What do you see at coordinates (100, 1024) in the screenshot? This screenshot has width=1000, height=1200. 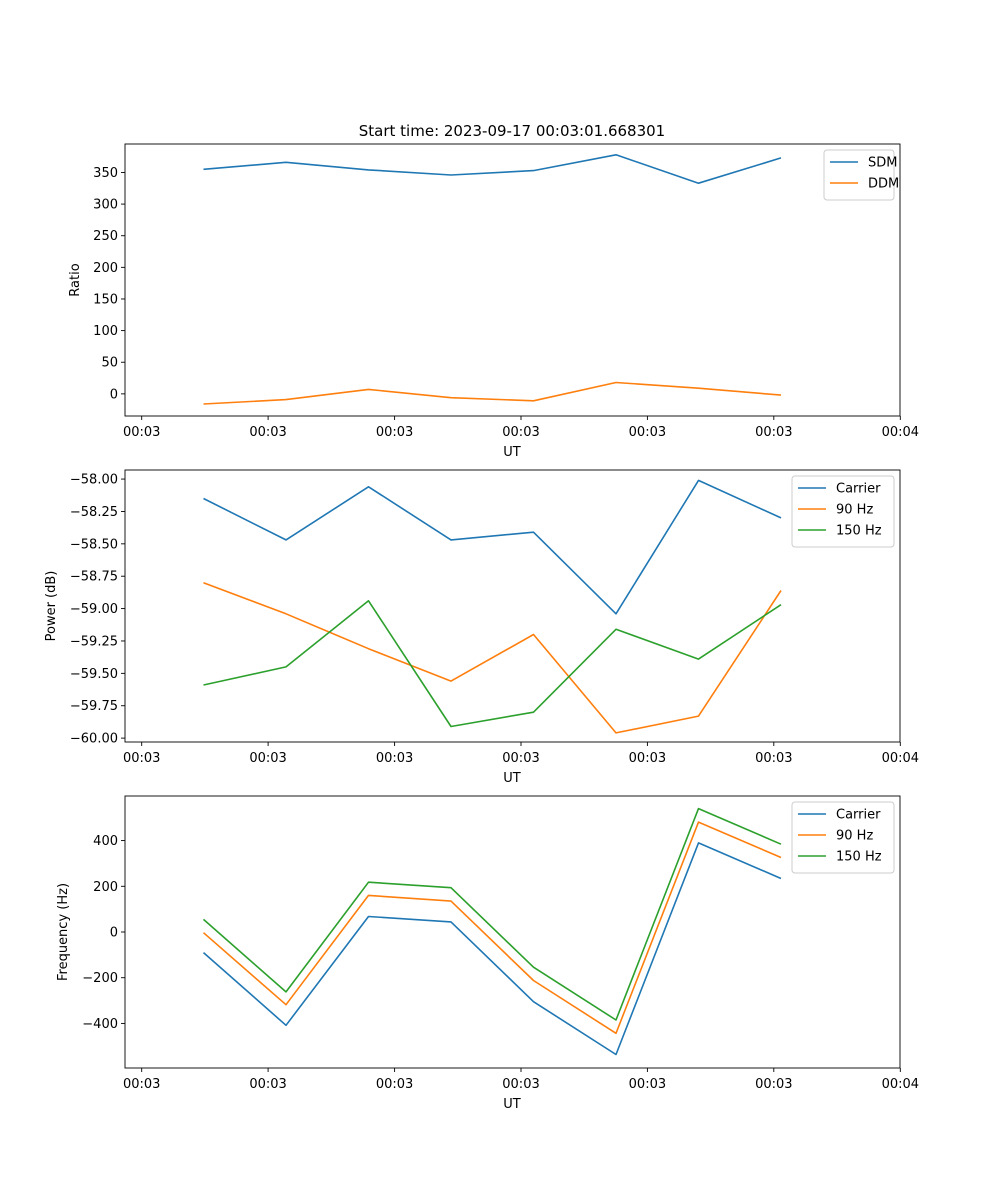 I see `y-tick-label: −400` at bounding box center [100, 1024].